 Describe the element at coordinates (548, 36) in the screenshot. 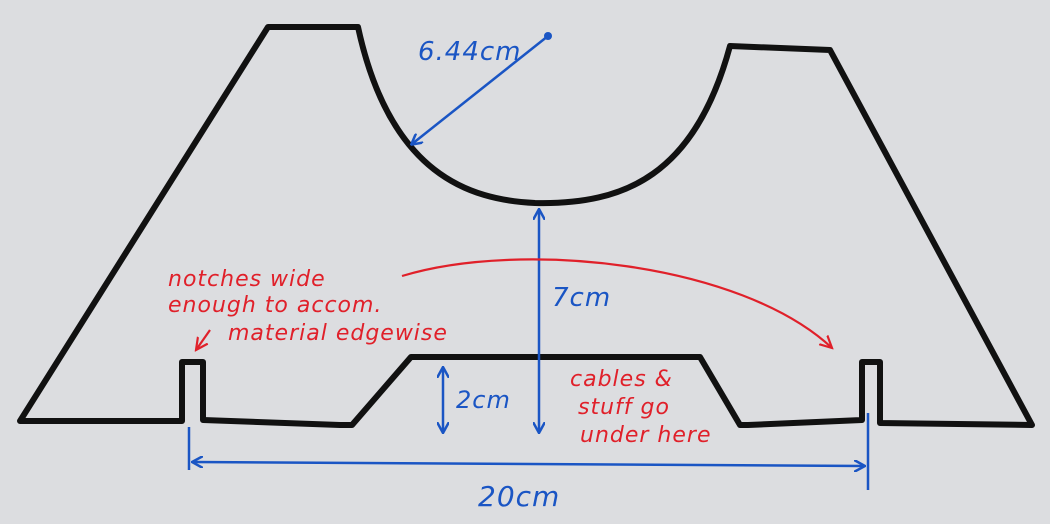

I see `radius-center-dot` at that location.